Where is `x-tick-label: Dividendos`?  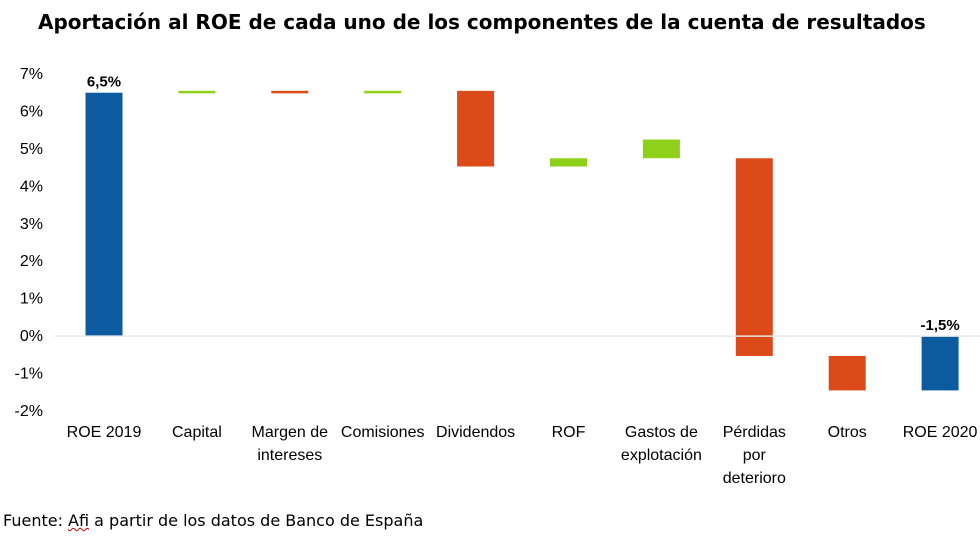
x-tick-label: Dividendos is located at coordinates (475, 432).